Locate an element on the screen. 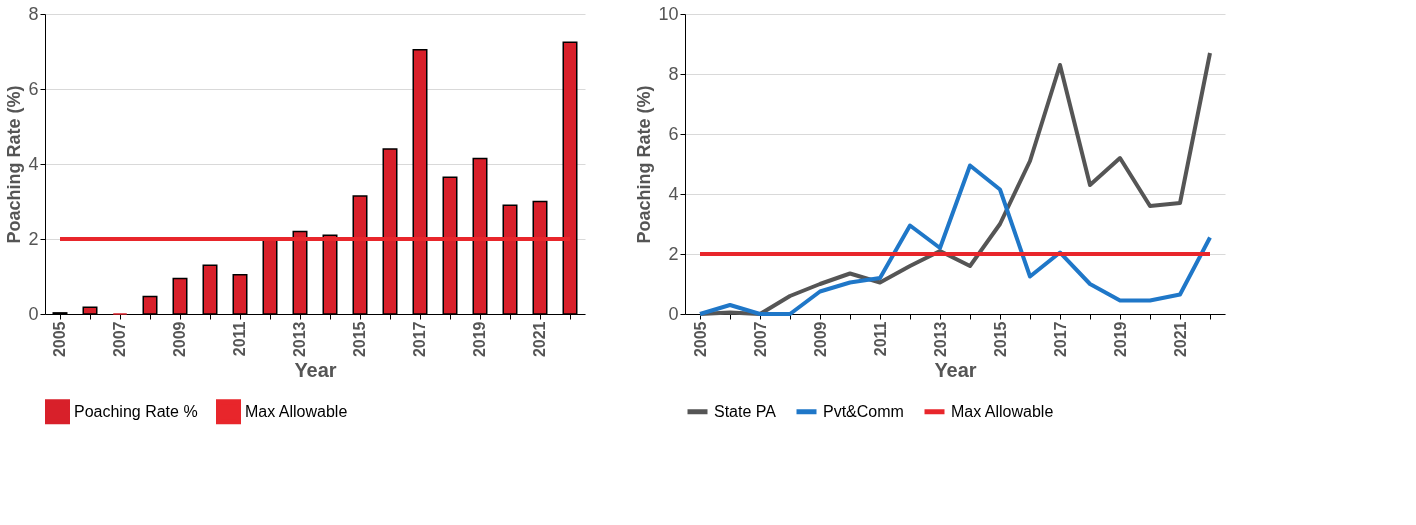 The height and width of the screenshot is (525, 1416). legend-label: Poaching Rate % is located at coordinates (136, 411).